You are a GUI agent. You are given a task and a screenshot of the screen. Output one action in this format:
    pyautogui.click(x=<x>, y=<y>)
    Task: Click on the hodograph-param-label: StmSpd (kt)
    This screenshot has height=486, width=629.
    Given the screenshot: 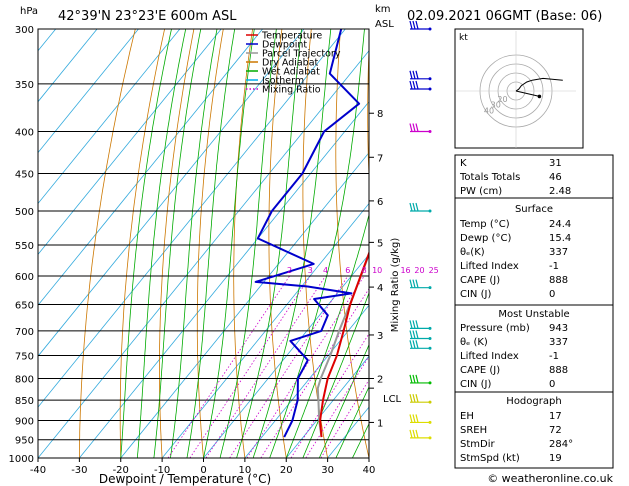 What is the action you would take?
    pyautogui.click(x=490, y=458)
    